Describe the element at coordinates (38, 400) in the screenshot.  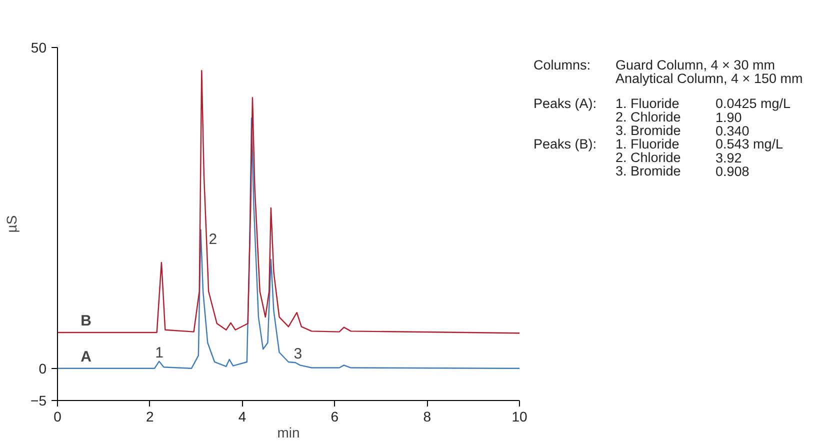
I see `y-tick-label: −5` at that location.